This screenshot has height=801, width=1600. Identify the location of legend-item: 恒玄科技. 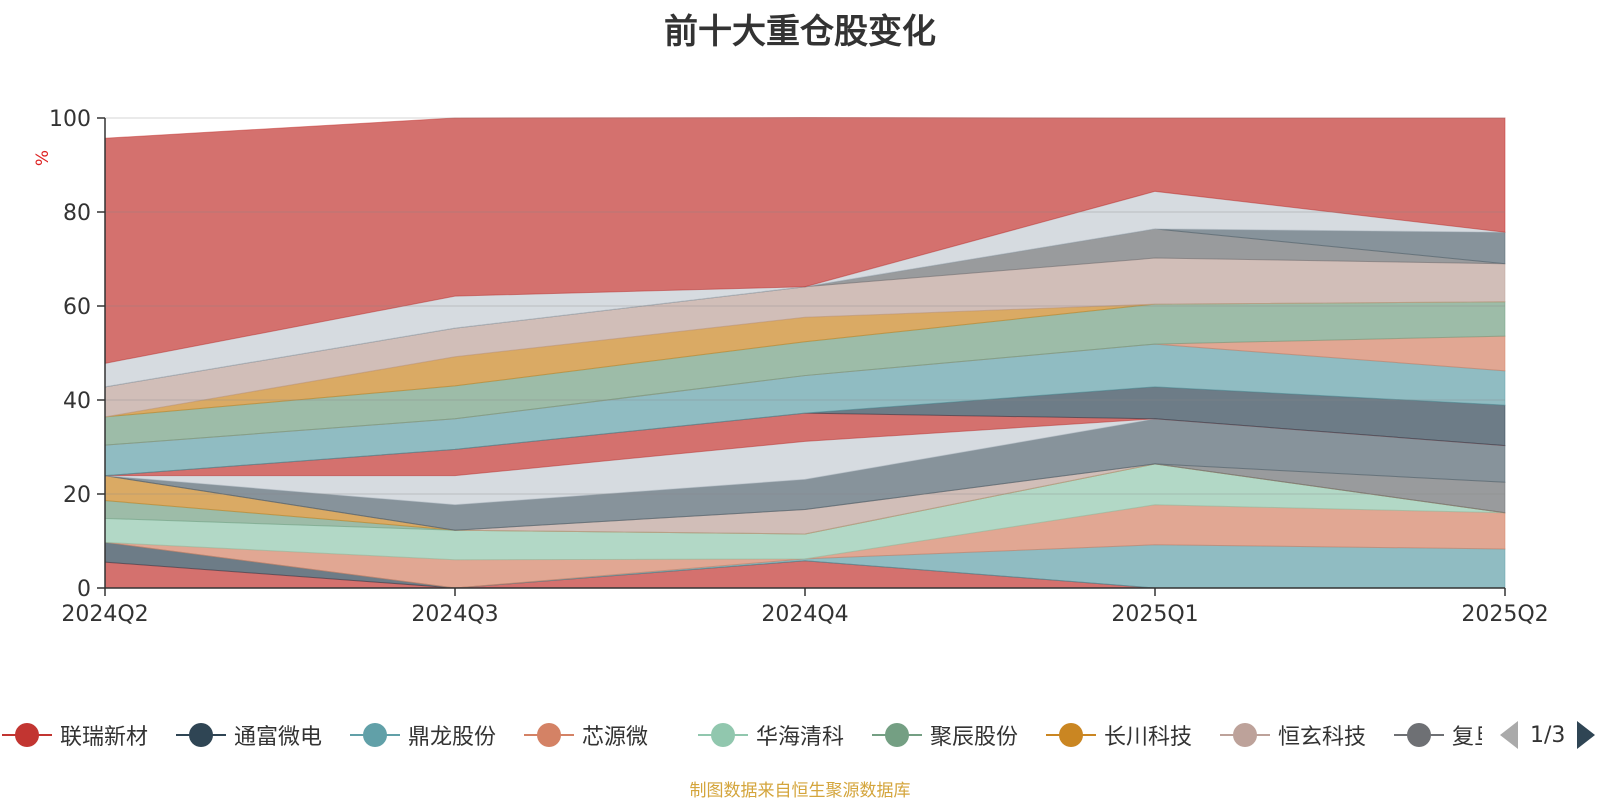
(1293, 735).